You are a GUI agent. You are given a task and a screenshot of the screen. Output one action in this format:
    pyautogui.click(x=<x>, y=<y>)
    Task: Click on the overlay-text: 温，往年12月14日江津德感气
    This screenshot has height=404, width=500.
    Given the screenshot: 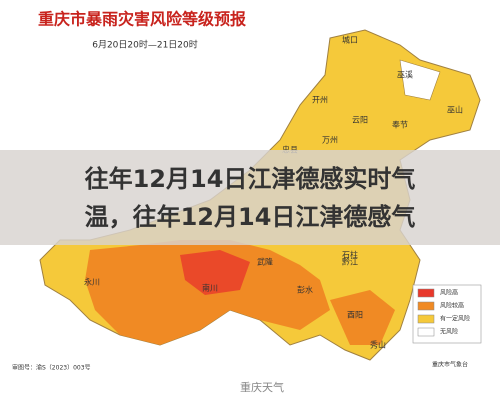 What is the action you would take?
    pyautogui.click(x=250, y=217)
    